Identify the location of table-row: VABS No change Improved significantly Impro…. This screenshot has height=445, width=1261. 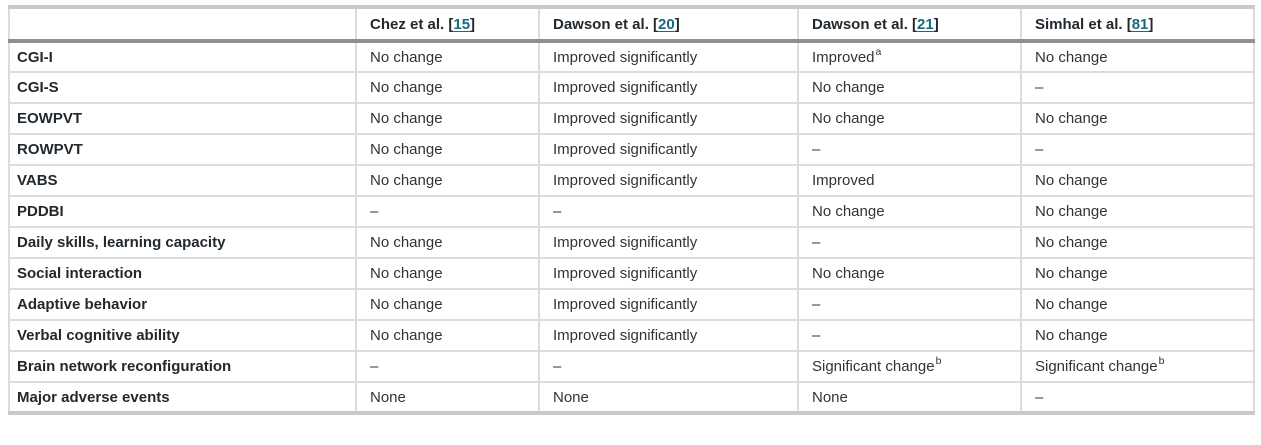
(631, 180).